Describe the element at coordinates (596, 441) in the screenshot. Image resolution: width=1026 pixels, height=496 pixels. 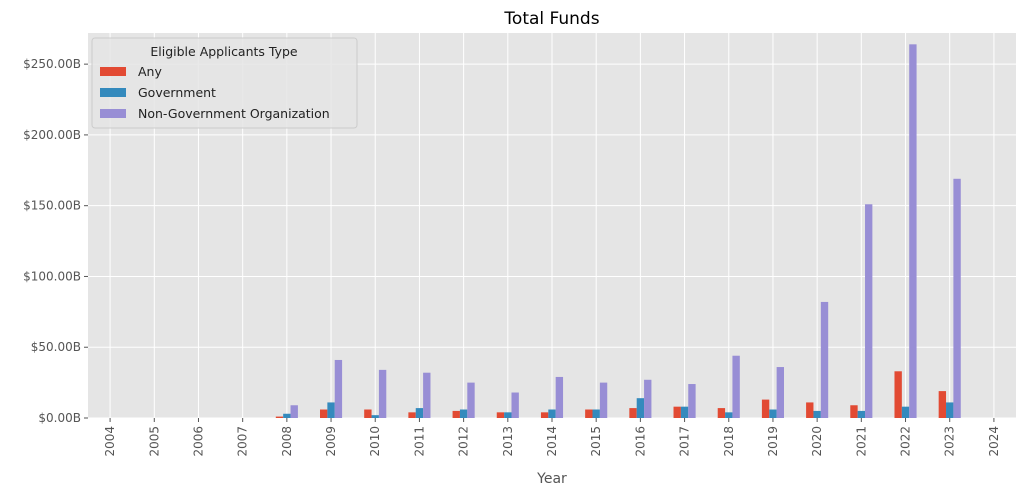
I see `x-tick-label: 2015` at that location.